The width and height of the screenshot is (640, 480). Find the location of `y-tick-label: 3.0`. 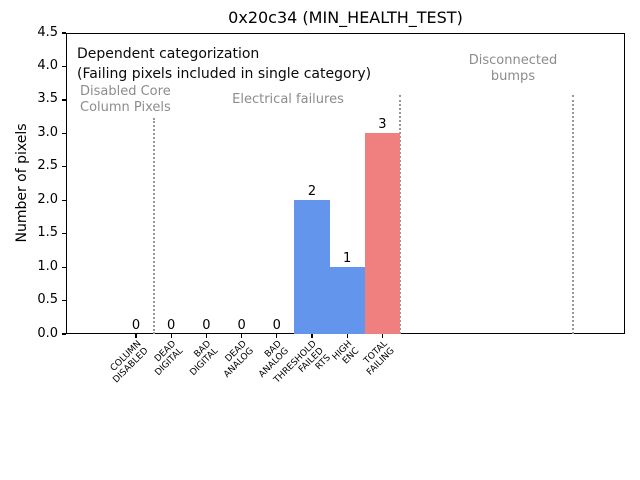

y-tick-label: 3.0 is located at coordinates (47, 132).